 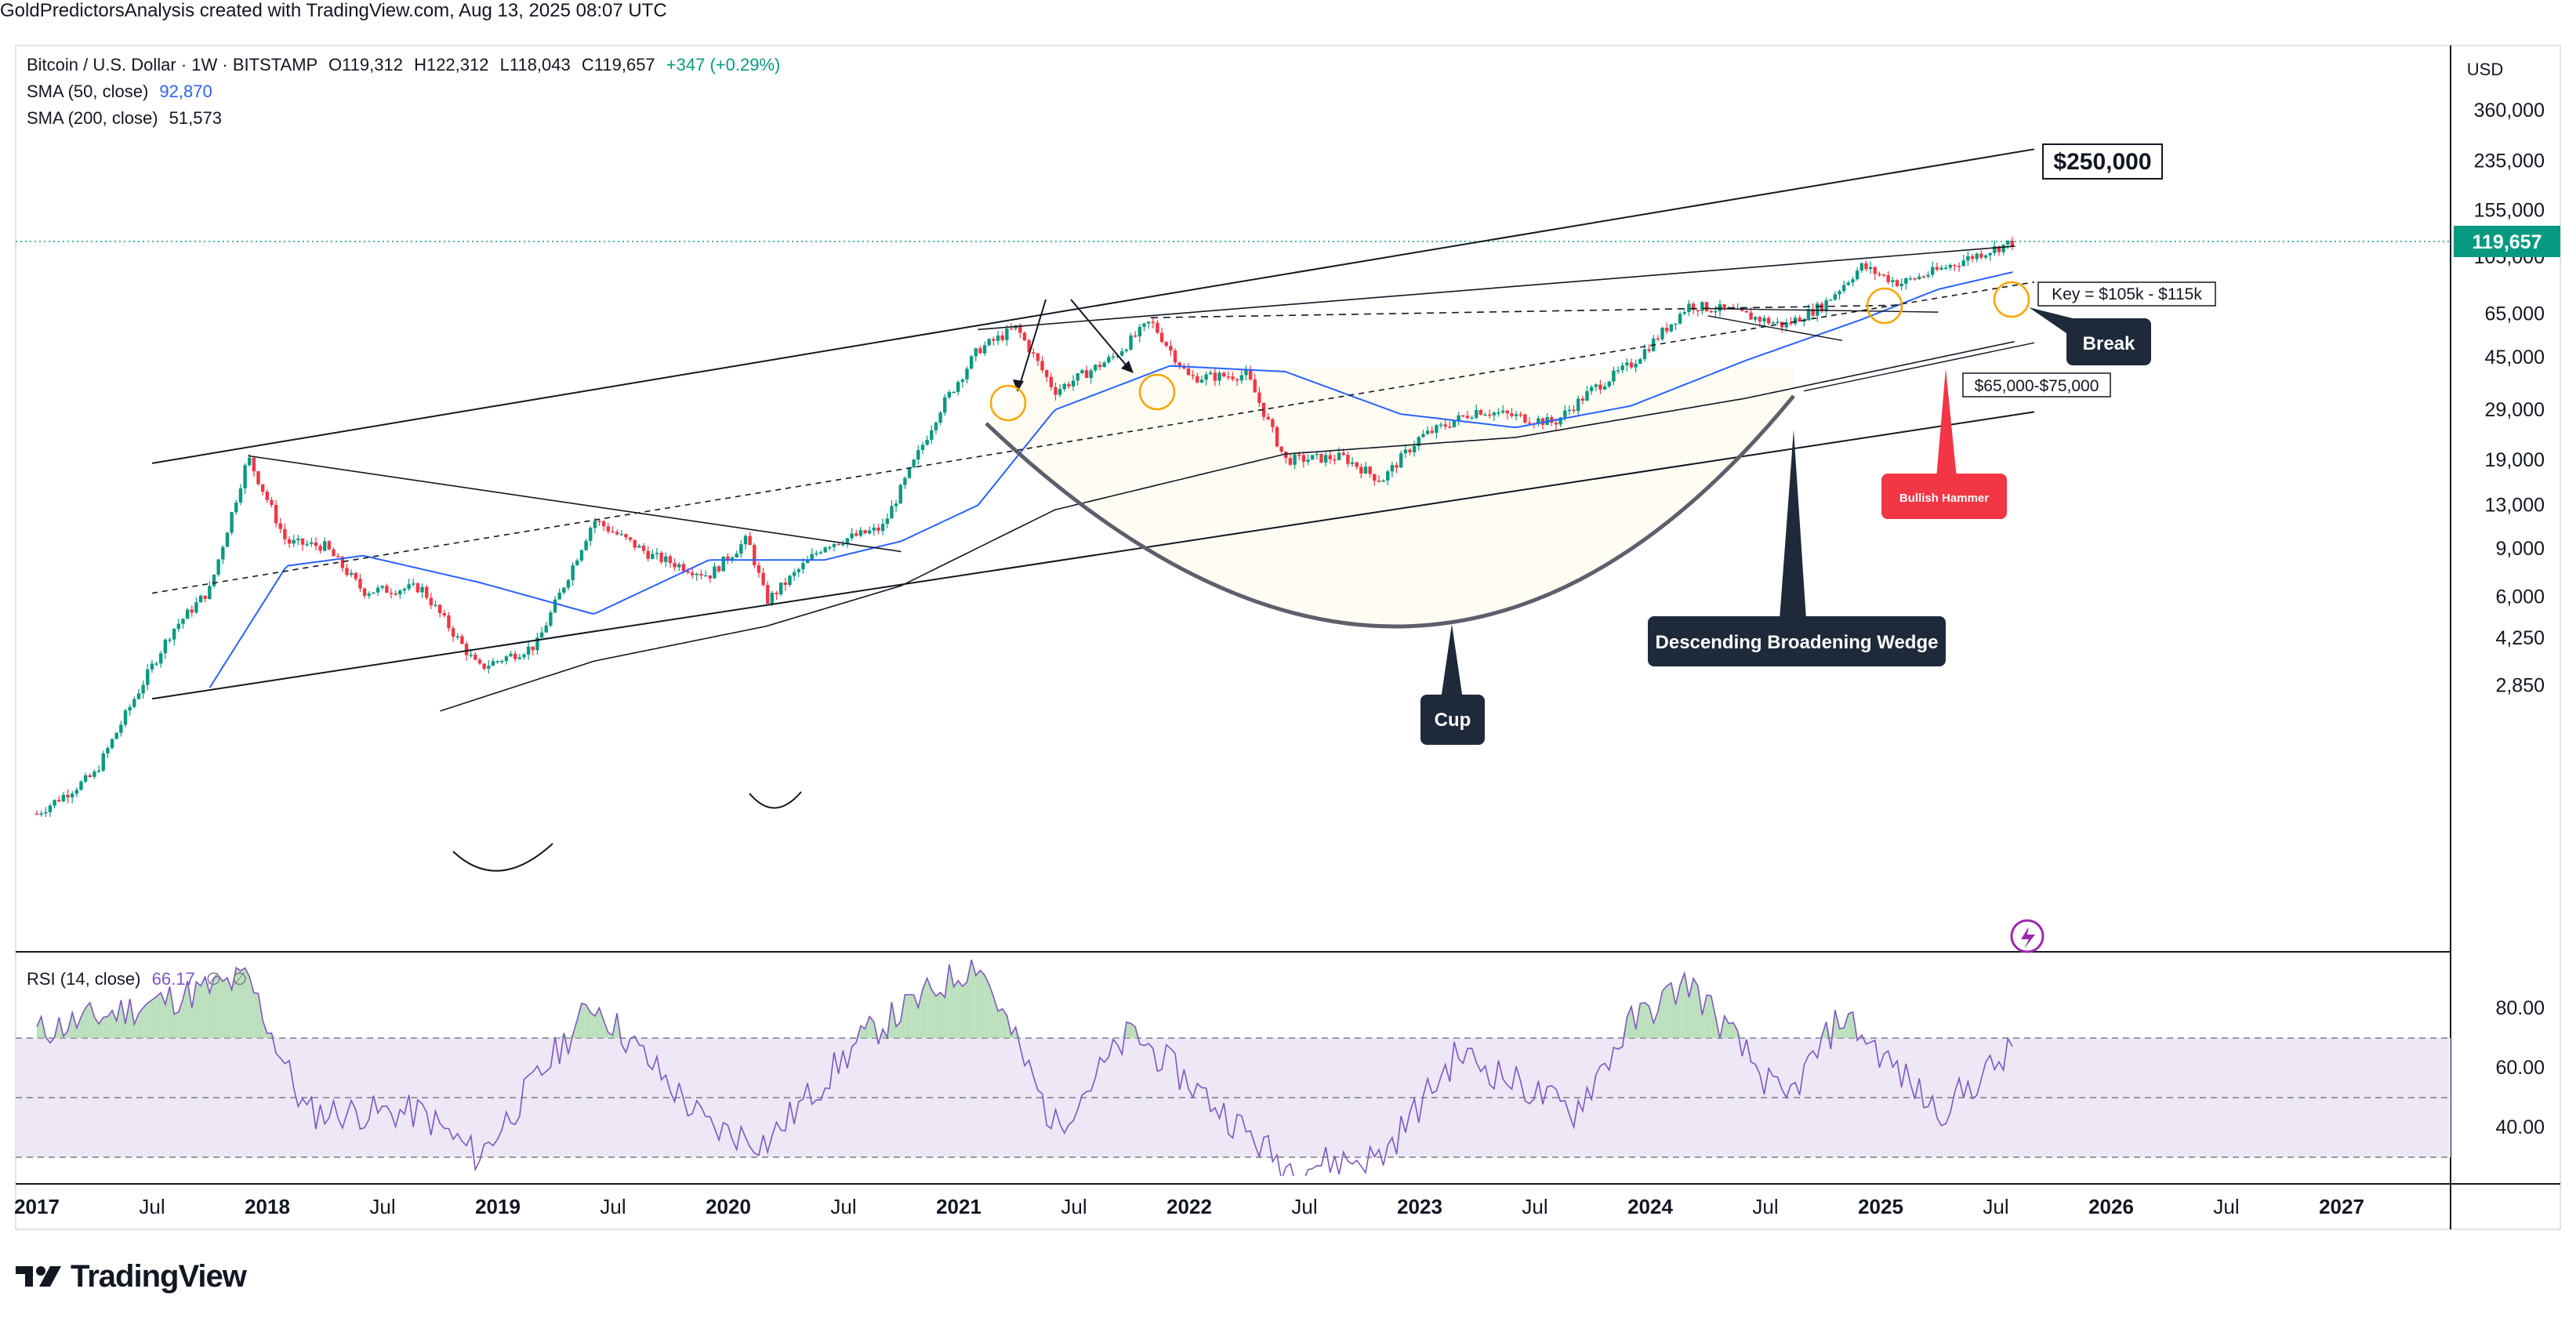 What do you see at coordinates (1944, 496) in the screenshot?
I see `hammer-callout-box` at bounding box center [1944, 496].